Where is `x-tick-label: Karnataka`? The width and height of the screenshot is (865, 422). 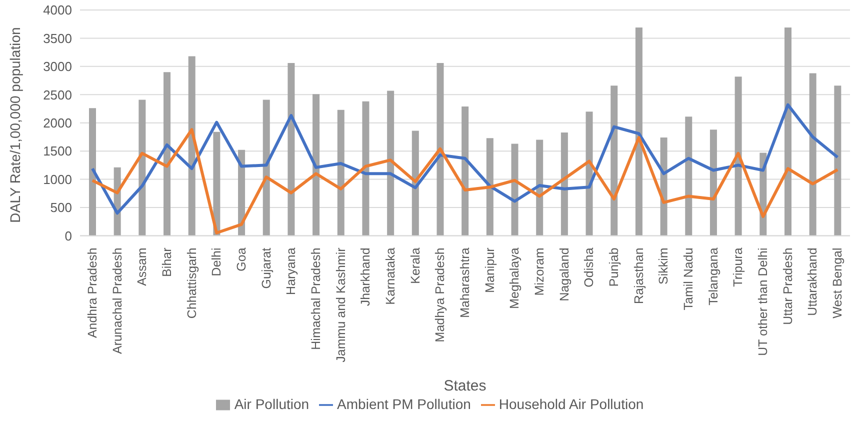 x-tick-label: Karnataka is located at coordinates (390, 276).